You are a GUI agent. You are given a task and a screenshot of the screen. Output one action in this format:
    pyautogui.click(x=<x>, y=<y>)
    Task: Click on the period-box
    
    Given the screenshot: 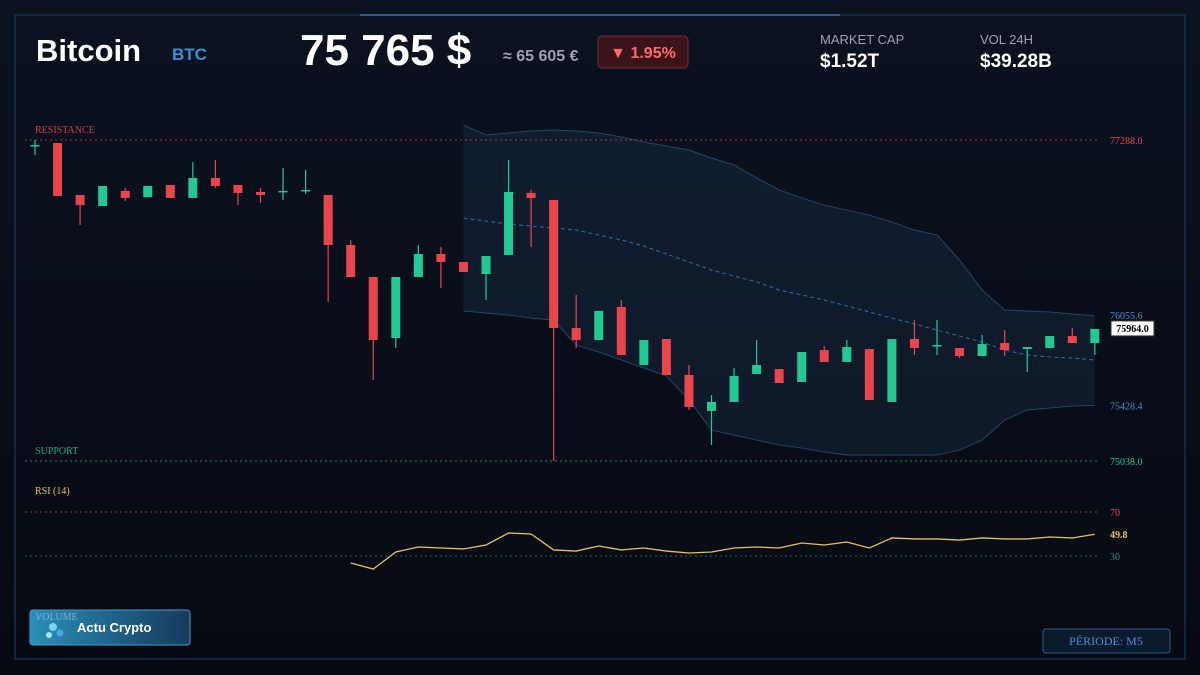 What is the action you would take?
    pyautogui.click(x=1106, y=641)
    